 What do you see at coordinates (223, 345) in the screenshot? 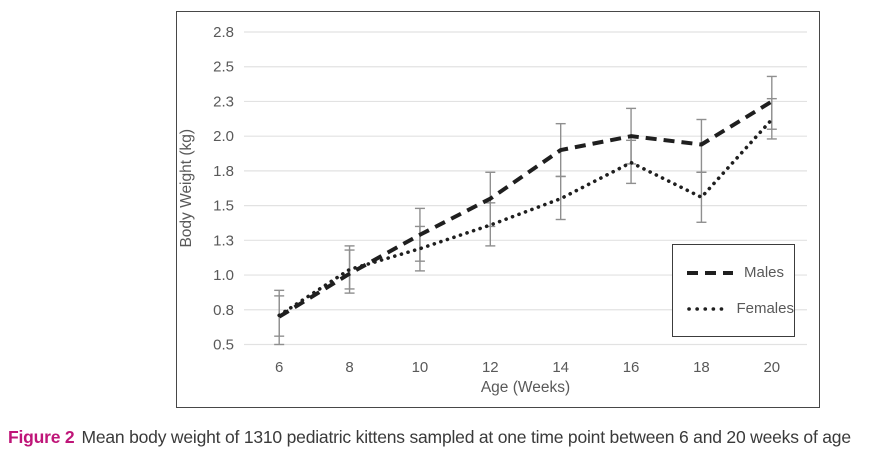
I see `y-tick-label: 0.5` at bounding box center [223, 345].